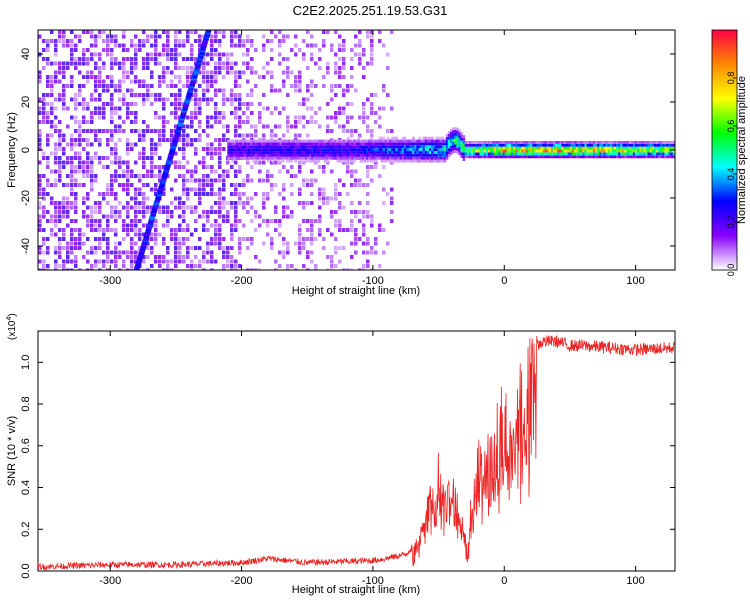 The height and width of the screenshot is (600, 750). I want to click on spectrogram-x-tick-label: -300, so click(110, 281).